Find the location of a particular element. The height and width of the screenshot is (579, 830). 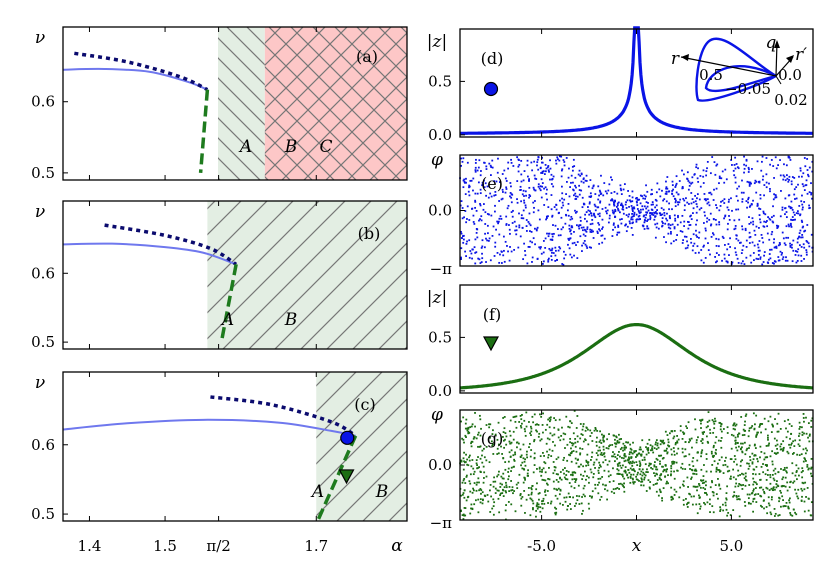

region-label-C-a: C is located at coordinates (325, 147).